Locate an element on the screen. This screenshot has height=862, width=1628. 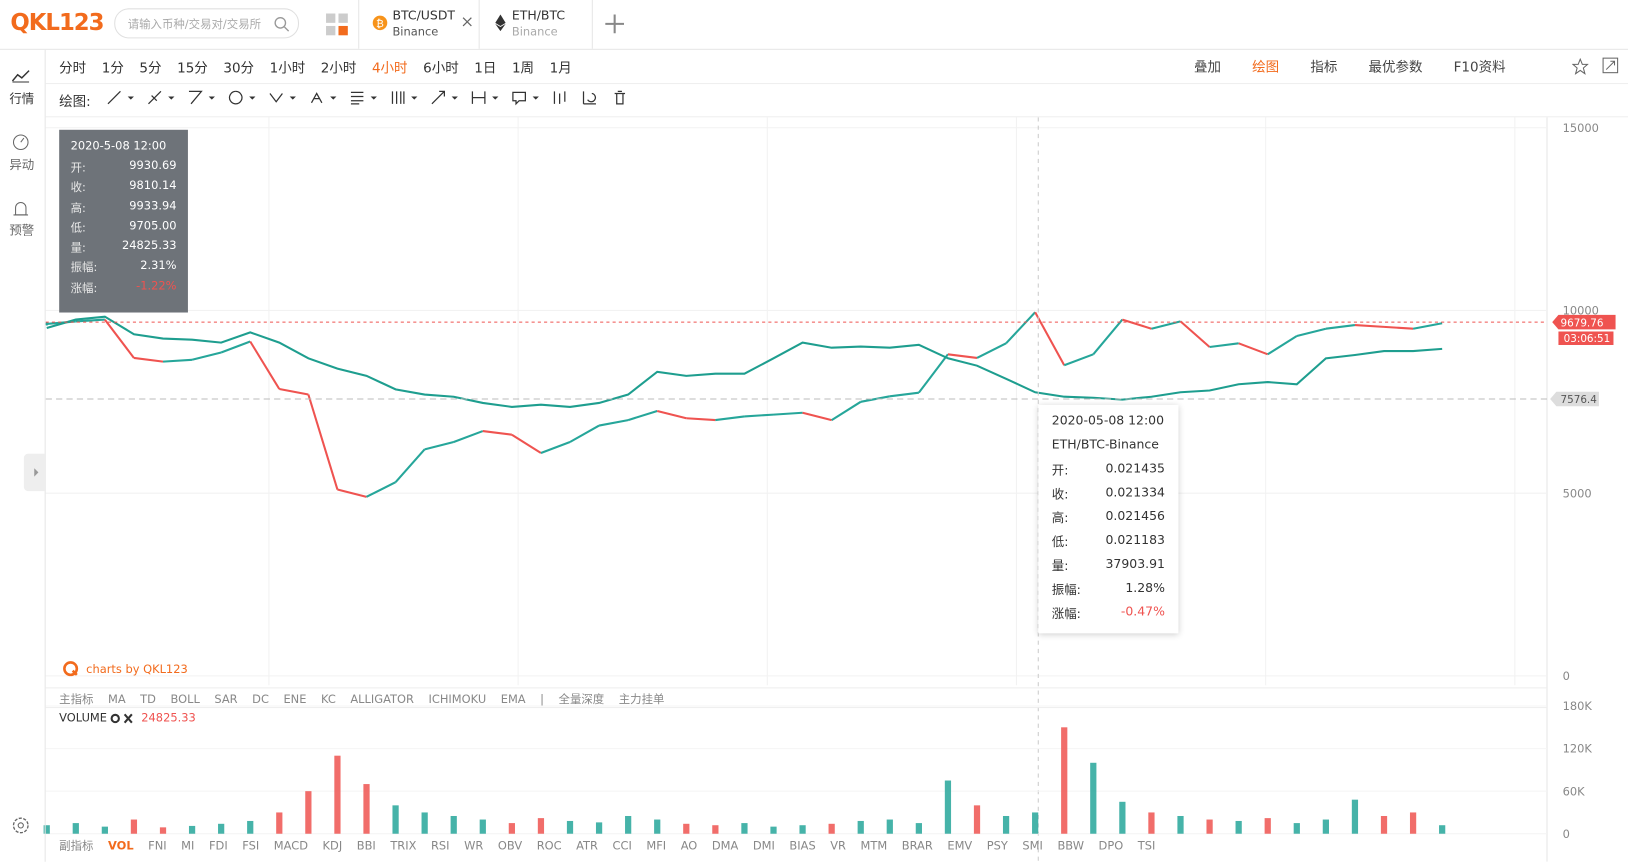
period: 30分 is located at coordinates (239, 69).